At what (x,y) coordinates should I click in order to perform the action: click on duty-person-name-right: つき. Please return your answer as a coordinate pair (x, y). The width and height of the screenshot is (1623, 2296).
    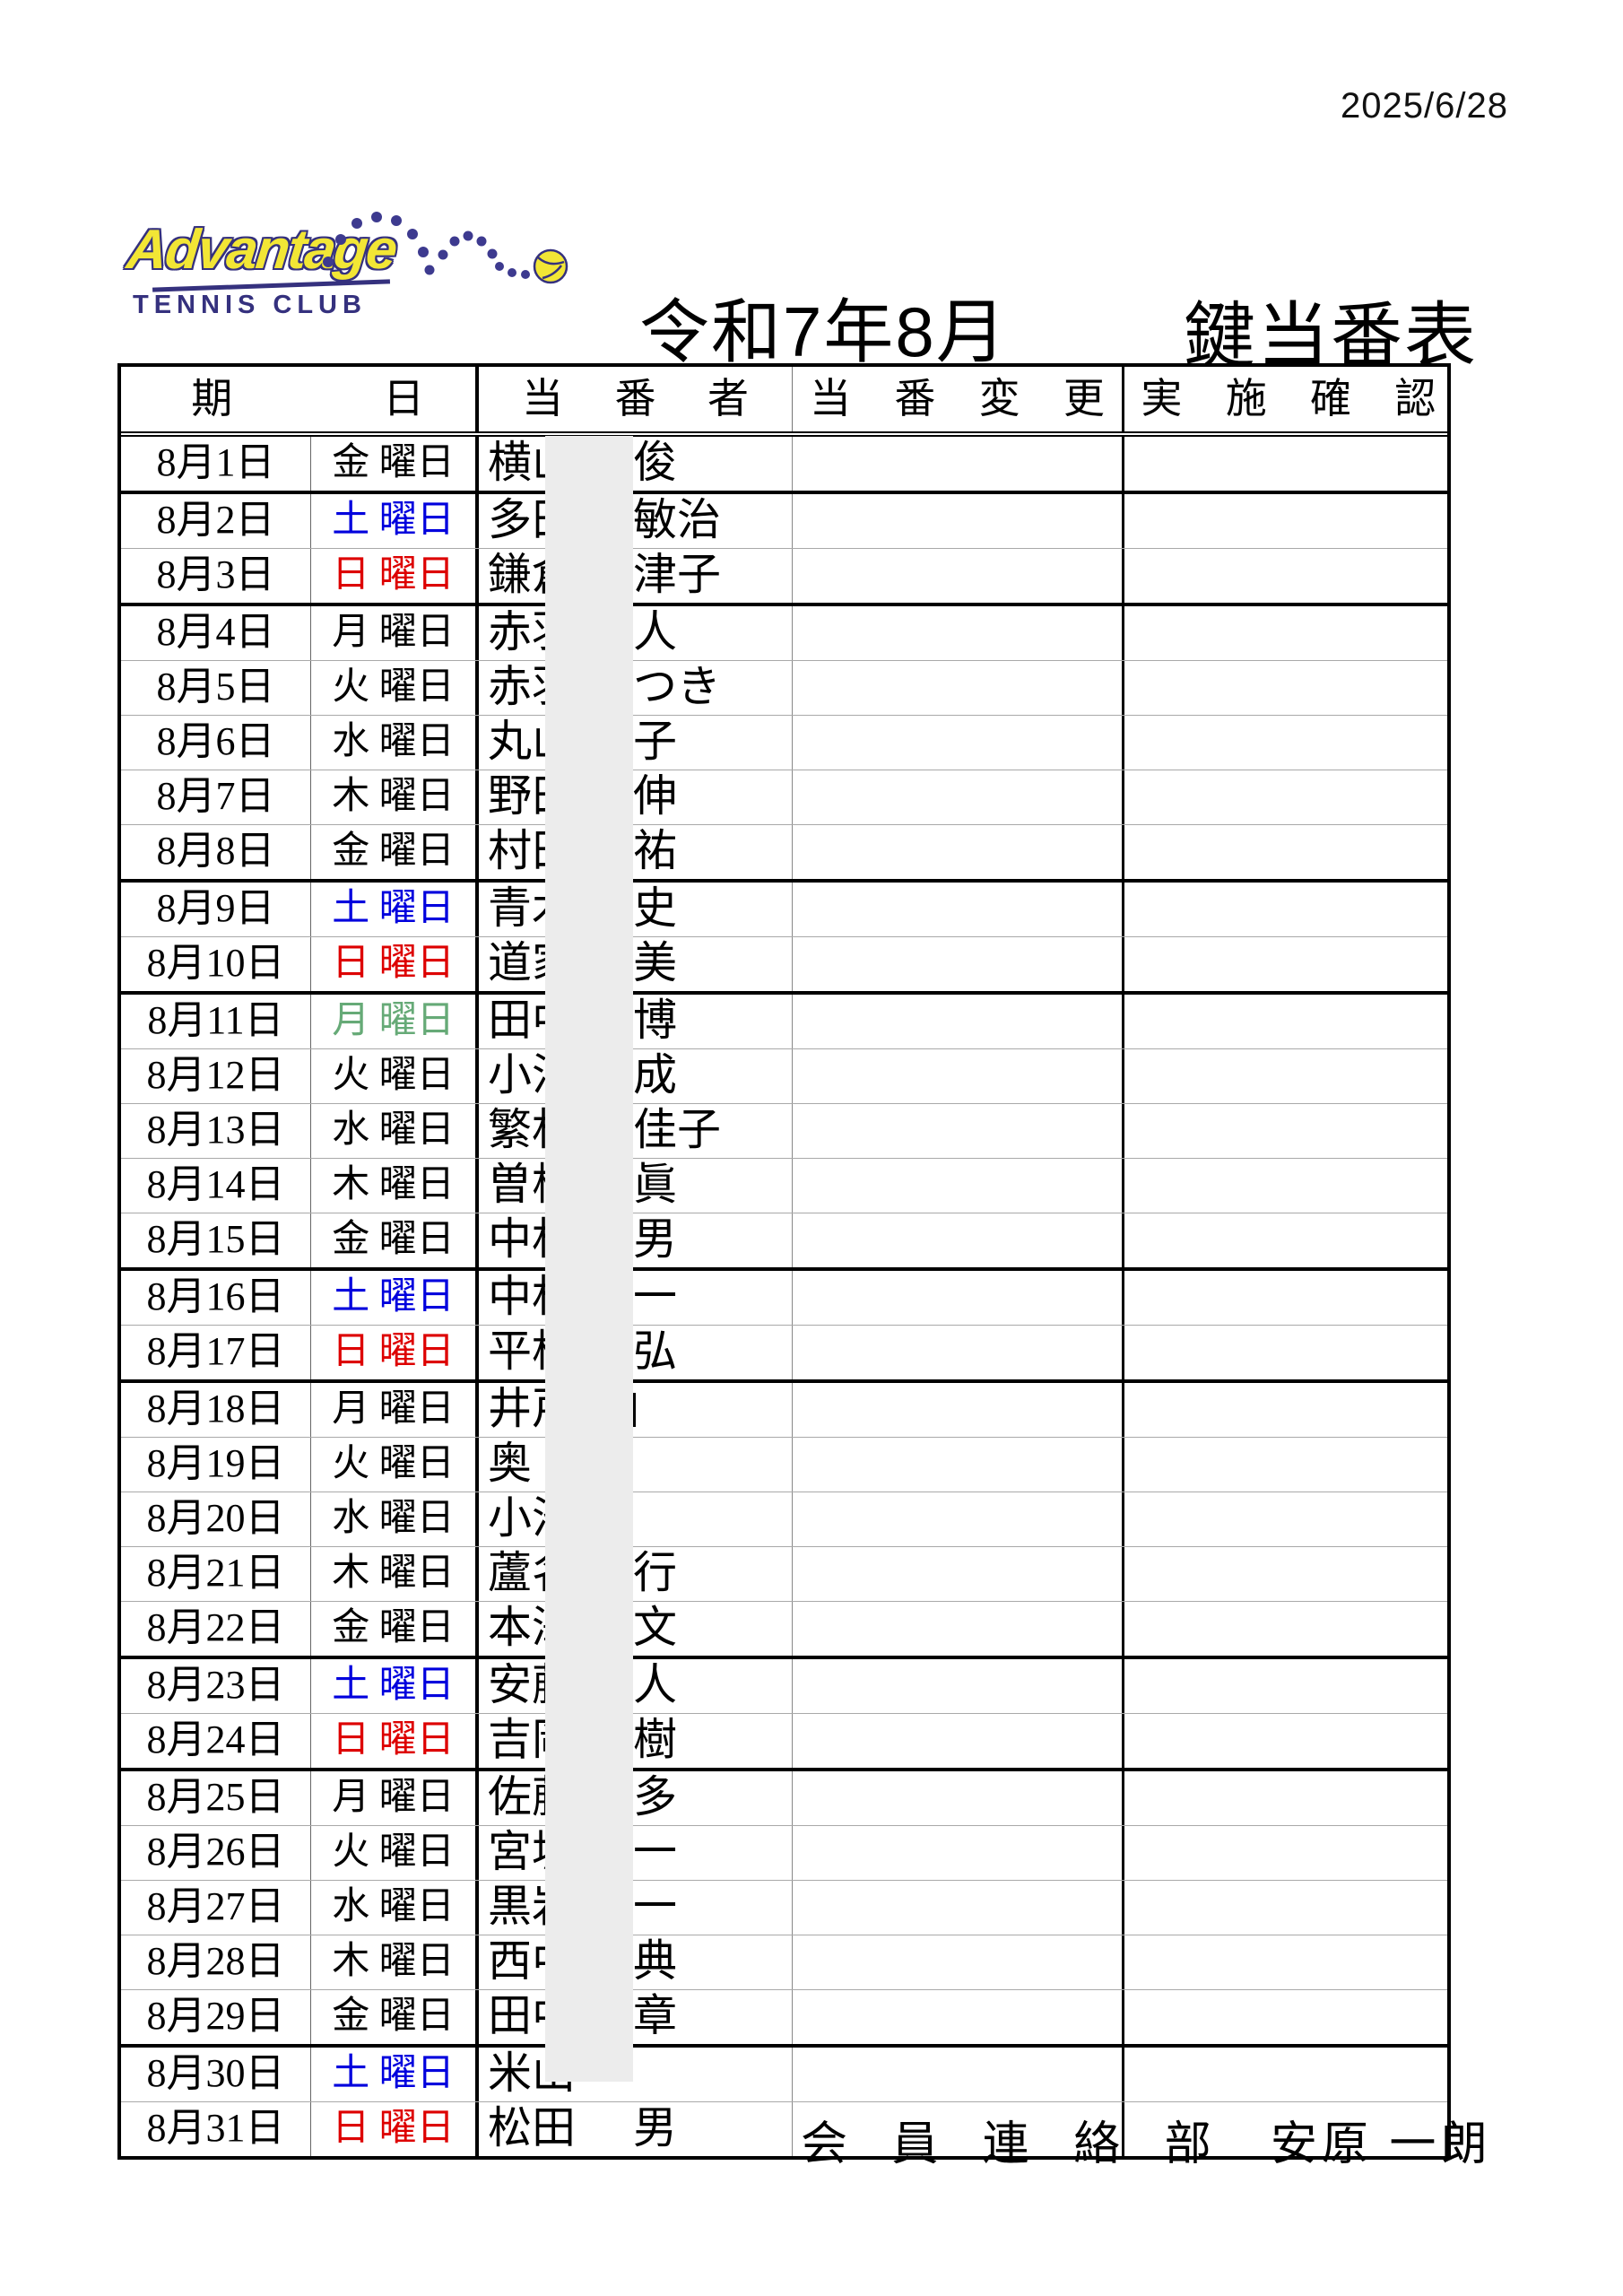
    Looking at the image, I should click on (677, 686).